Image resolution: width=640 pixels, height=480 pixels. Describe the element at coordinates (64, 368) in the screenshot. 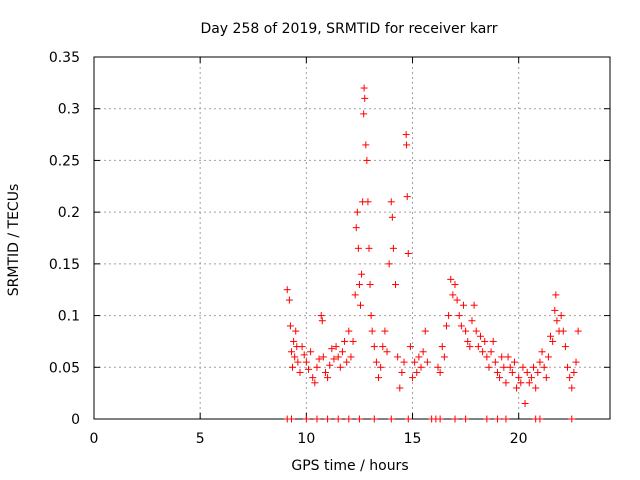

I see `y-tick-label: 0.05` at that location.